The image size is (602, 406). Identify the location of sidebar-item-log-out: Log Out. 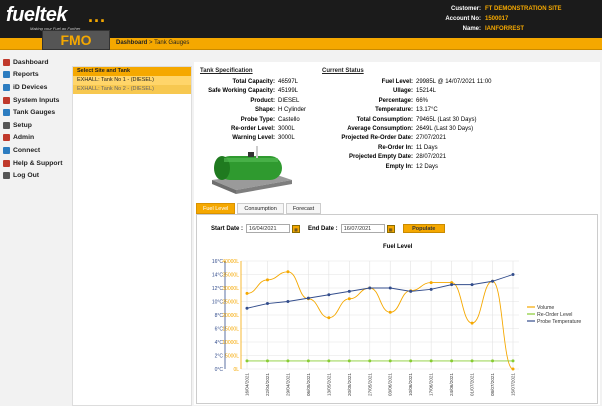
(33, 175).